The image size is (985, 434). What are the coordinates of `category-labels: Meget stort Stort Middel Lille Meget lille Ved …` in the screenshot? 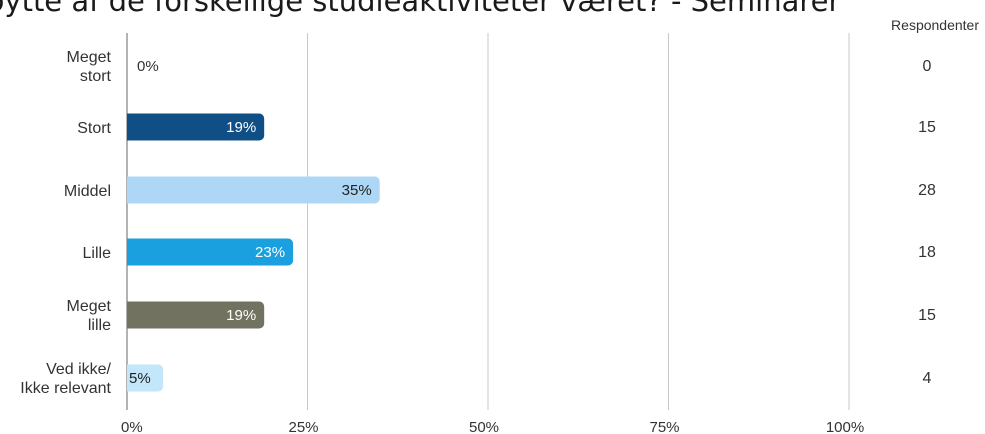 It's located at (65, 223).